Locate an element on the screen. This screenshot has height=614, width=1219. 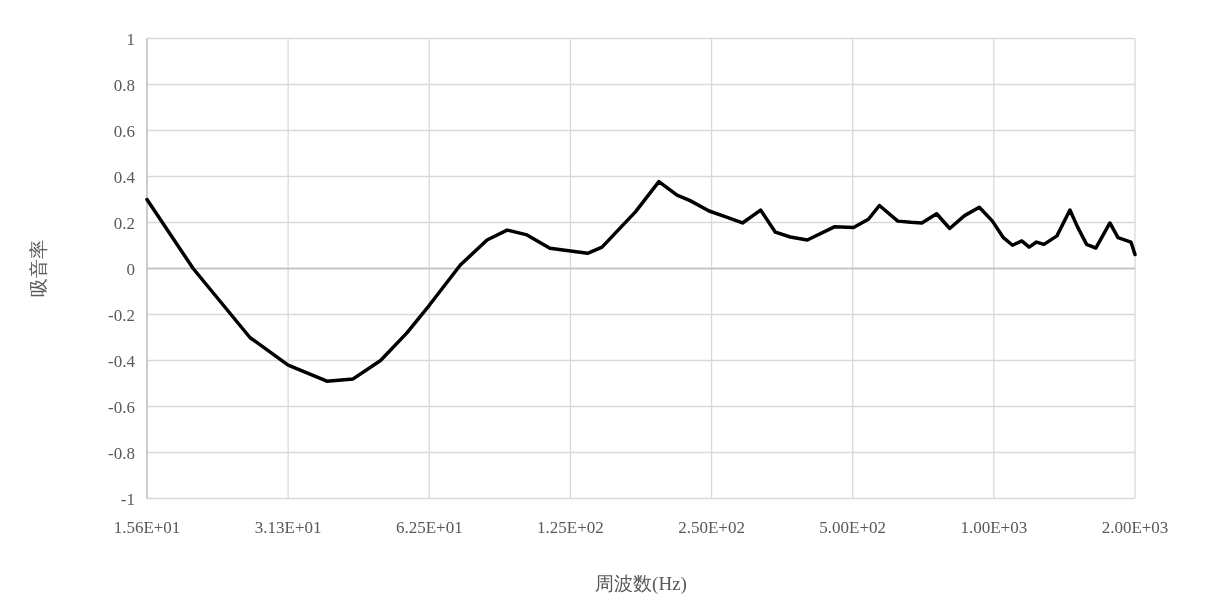
x-tick-label: 1.25E+02 is located at coordinates (570, 527).